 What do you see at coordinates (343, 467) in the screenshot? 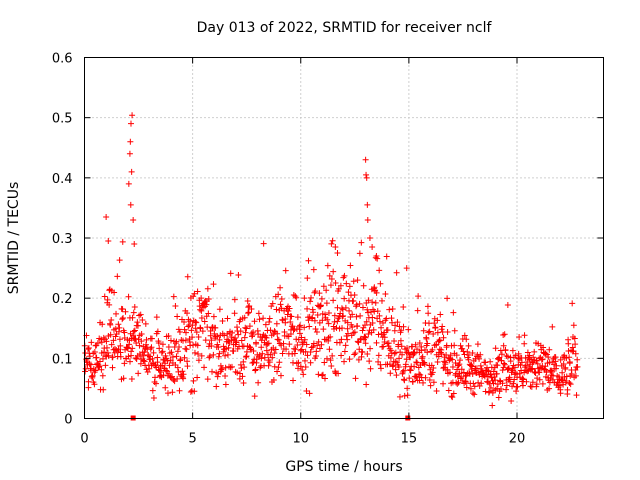
I see `x-axis-label: GPS time / hours` at bounding box center [343, 467].